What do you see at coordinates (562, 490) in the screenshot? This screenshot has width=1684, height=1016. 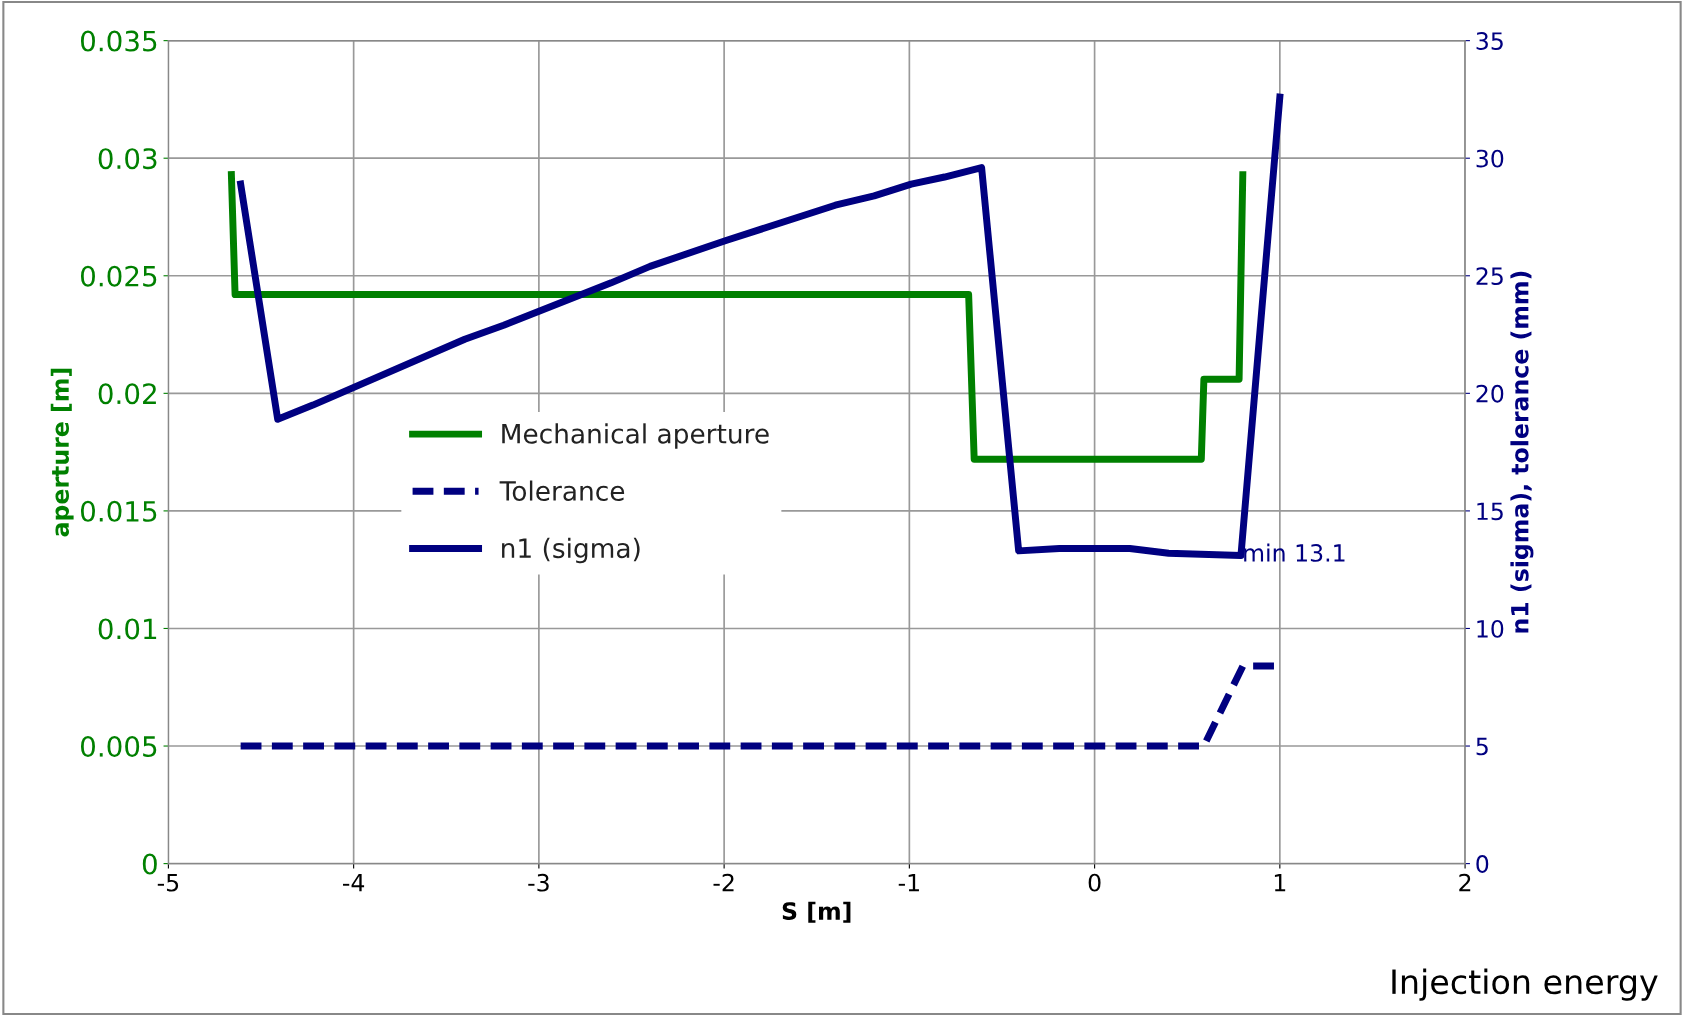 I see `legend-label: Tolerance` at bounding box center [562, 490].